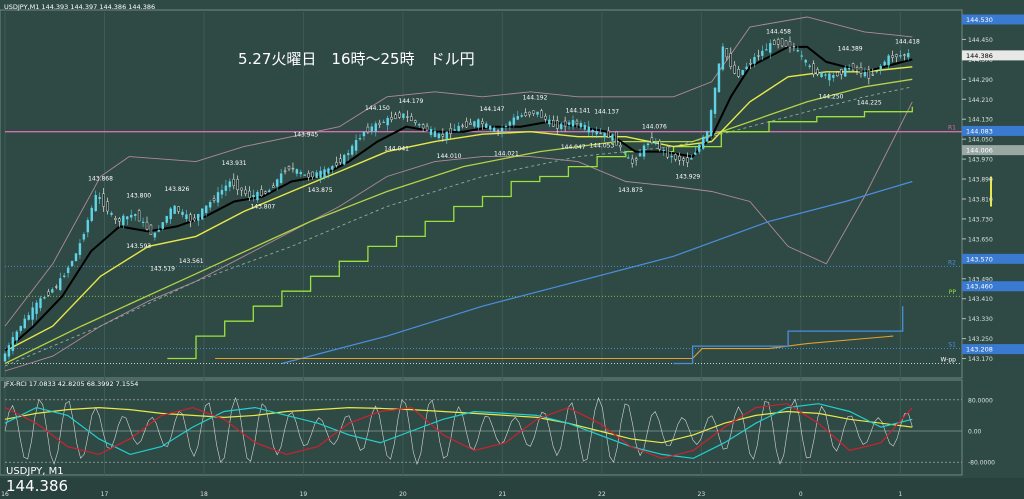  Describe the element at coordinates (831, 96) in the screenshot. I see `trough-price-label: 144.250` at that location.